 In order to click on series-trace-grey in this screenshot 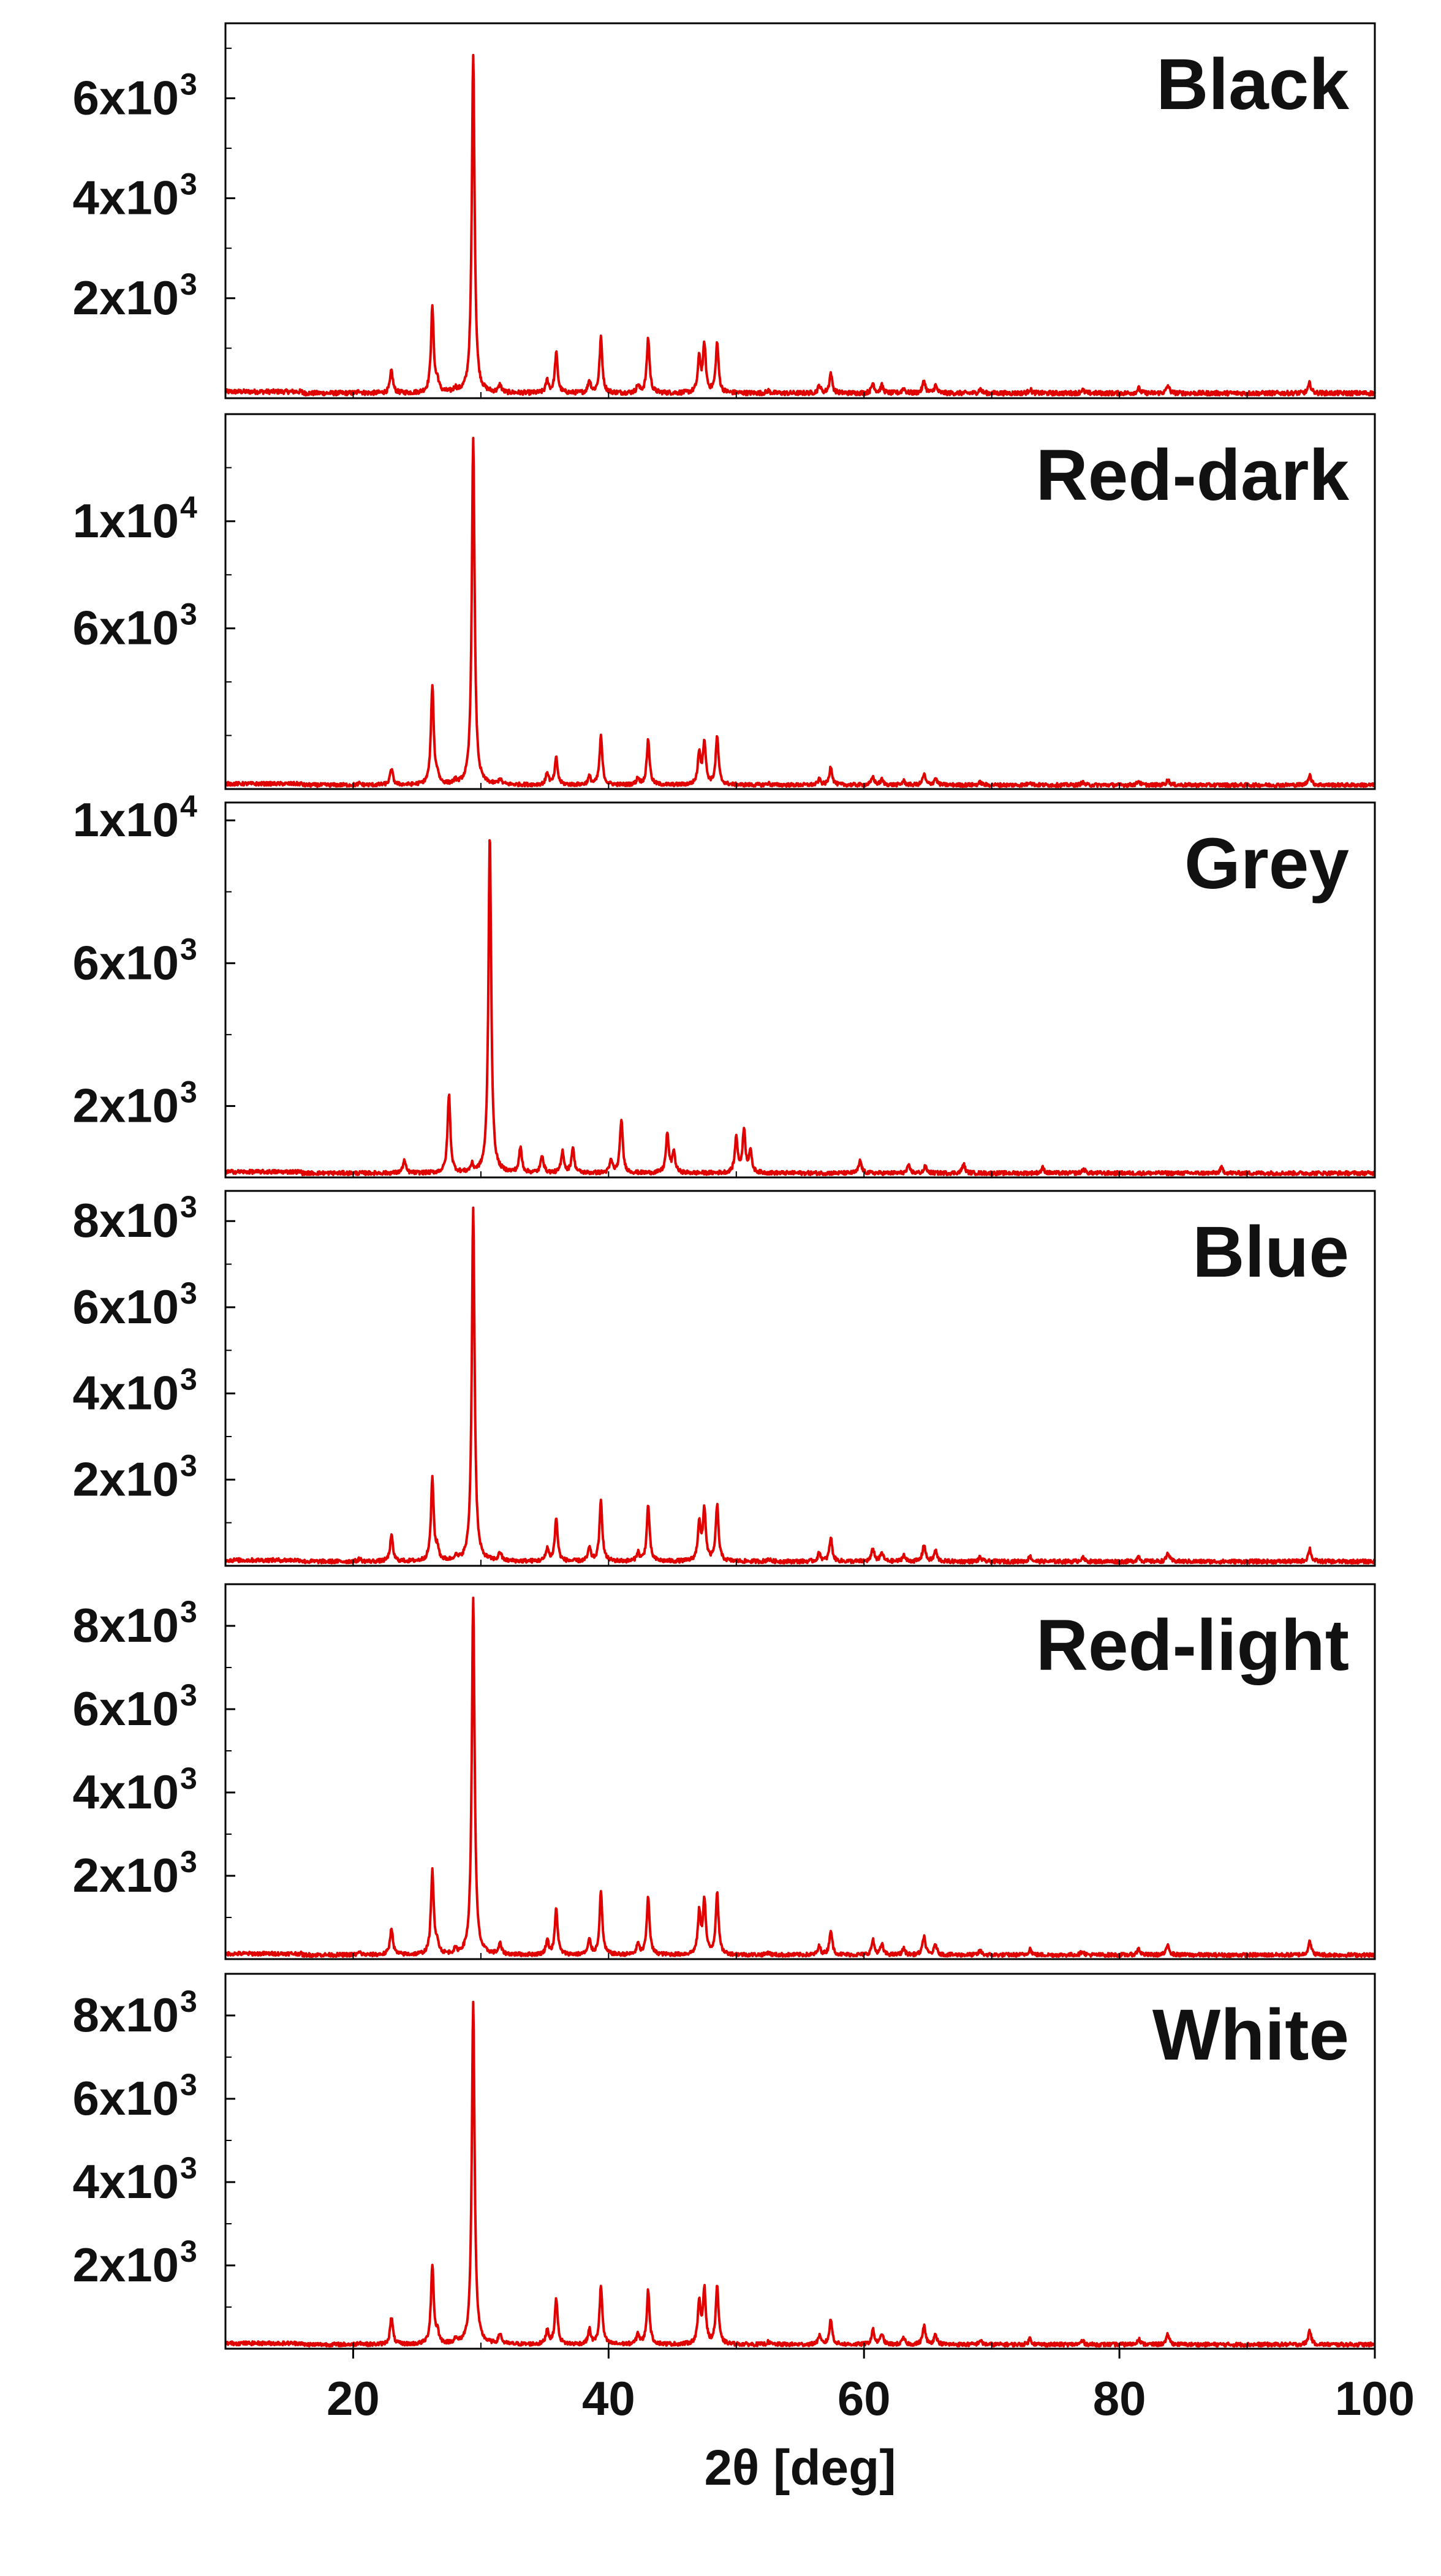, I will do `click(800, 1008)`.